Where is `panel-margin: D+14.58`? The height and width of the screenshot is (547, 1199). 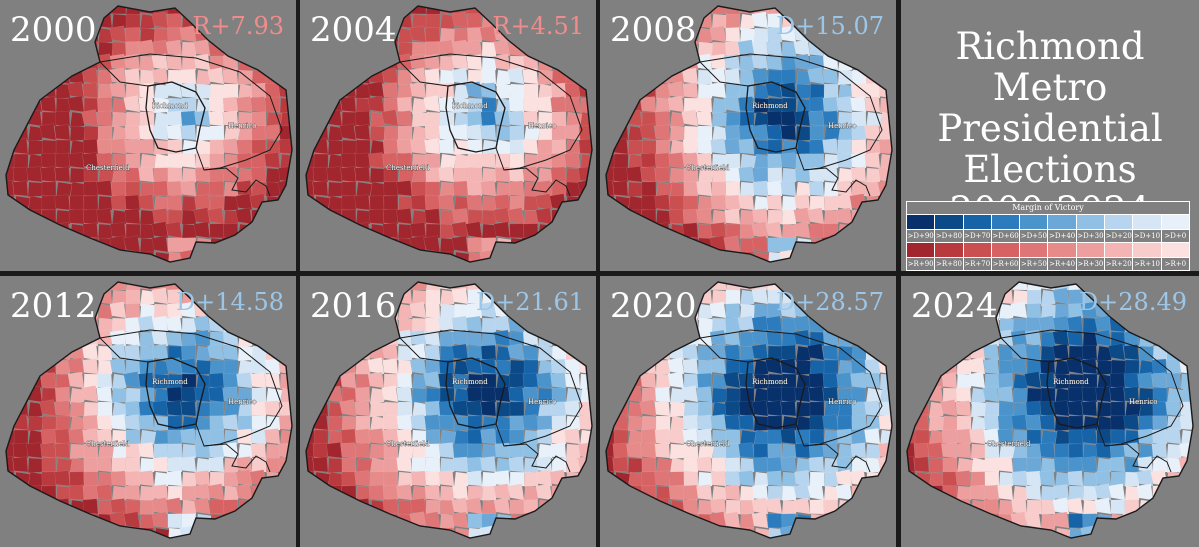 panel-margin: D+14.58 is located at coordinates (229, 302).